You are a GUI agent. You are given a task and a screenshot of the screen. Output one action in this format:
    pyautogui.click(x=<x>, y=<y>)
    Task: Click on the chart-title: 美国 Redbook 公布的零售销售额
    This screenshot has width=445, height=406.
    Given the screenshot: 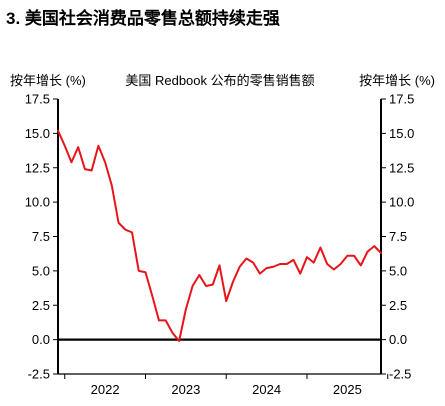 What is the action you would take?
    pyautogui.click(x=219, y=80)
    